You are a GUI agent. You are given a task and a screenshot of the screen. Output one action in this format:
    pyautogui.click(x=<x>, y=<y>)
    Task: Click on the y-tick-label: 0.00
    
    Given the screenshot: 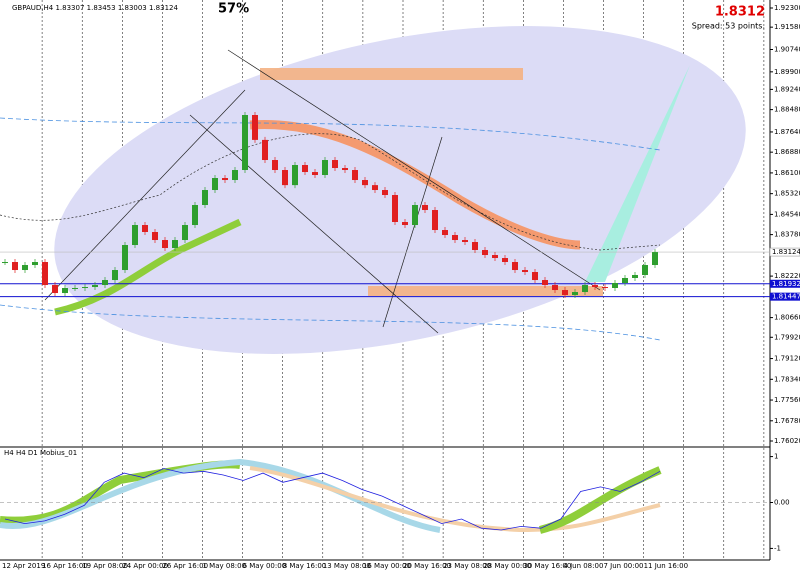 What is the action you would take?
    pyautogui.click(x=782, y=503)
    